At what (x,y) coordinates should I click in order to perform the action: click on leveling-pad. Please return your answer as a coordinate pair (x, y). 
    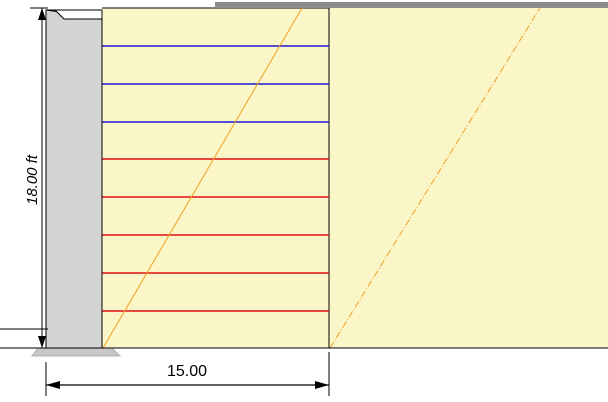
    Looking at the image, I should click on (76, 352).